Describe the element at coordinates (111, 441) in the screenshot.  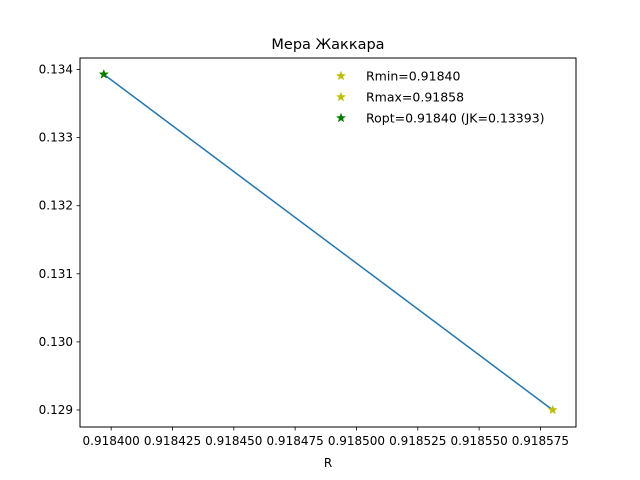
I see `x-tick-label: 0.918400` at that location.